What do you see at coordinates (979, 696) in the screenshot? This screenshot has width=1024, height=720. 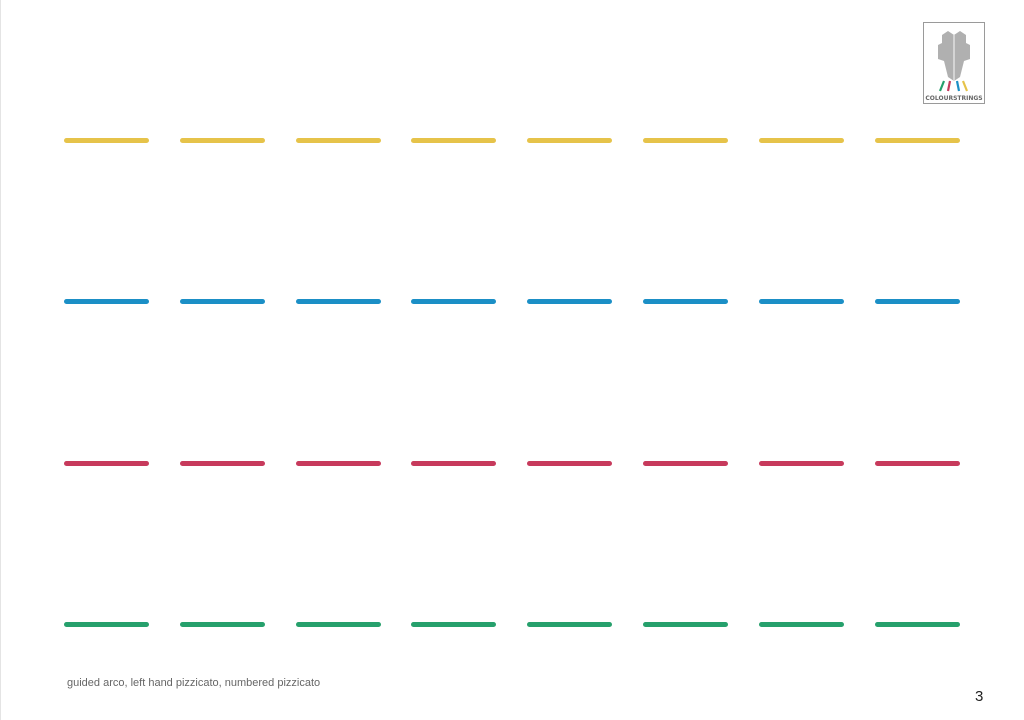 I see `page-number: 3` at bounding box center [979, 696].